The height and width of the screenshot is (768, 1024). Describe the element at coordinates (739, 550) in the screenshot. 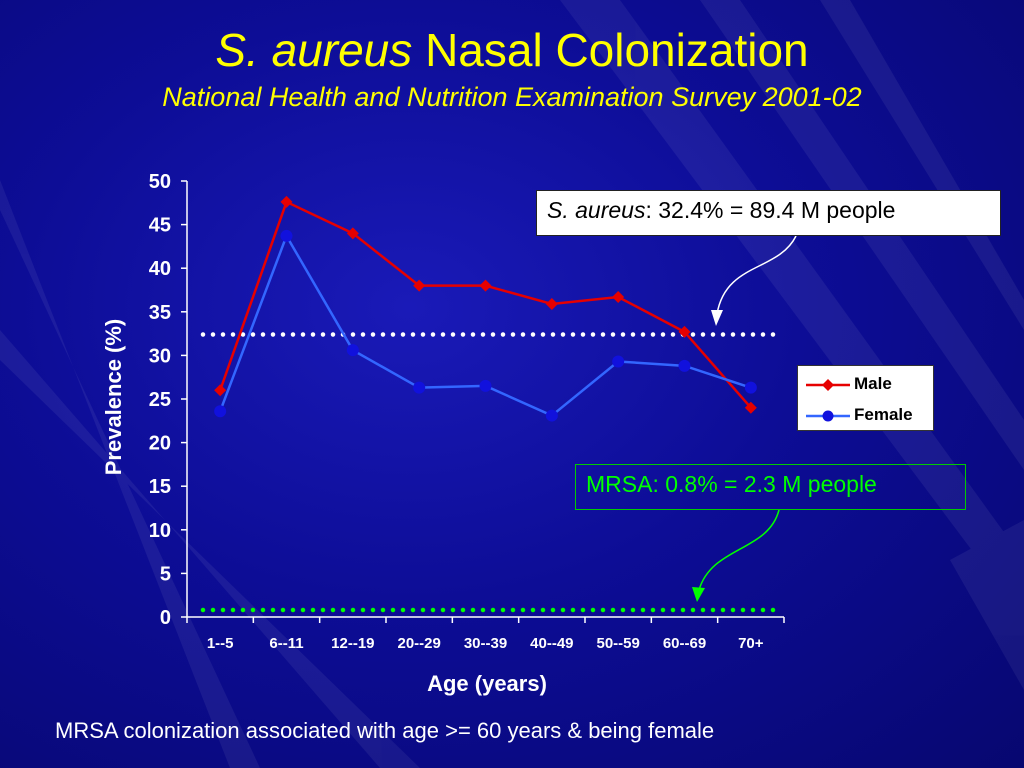

I see `mrsa-arrow` at that location.